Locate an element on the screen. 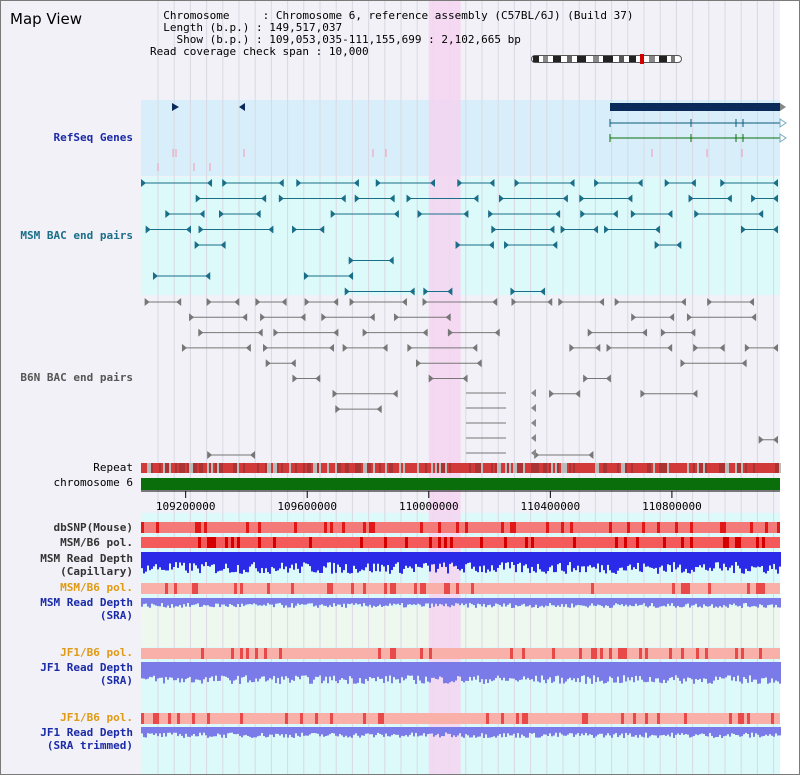 The width and height of the screenshot is (800, 775). track-label-msm-bac: MSM BAC end pairs is located at coordinates (76, 235).